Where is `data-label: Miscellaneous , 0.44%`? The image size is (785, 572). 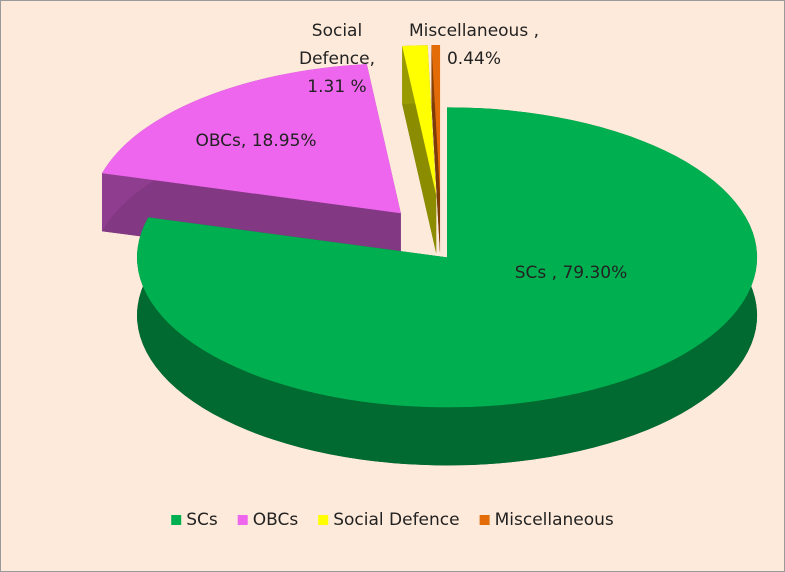 data-label: Miscellaneous , 0.44% is located at coordinates (474, 45).